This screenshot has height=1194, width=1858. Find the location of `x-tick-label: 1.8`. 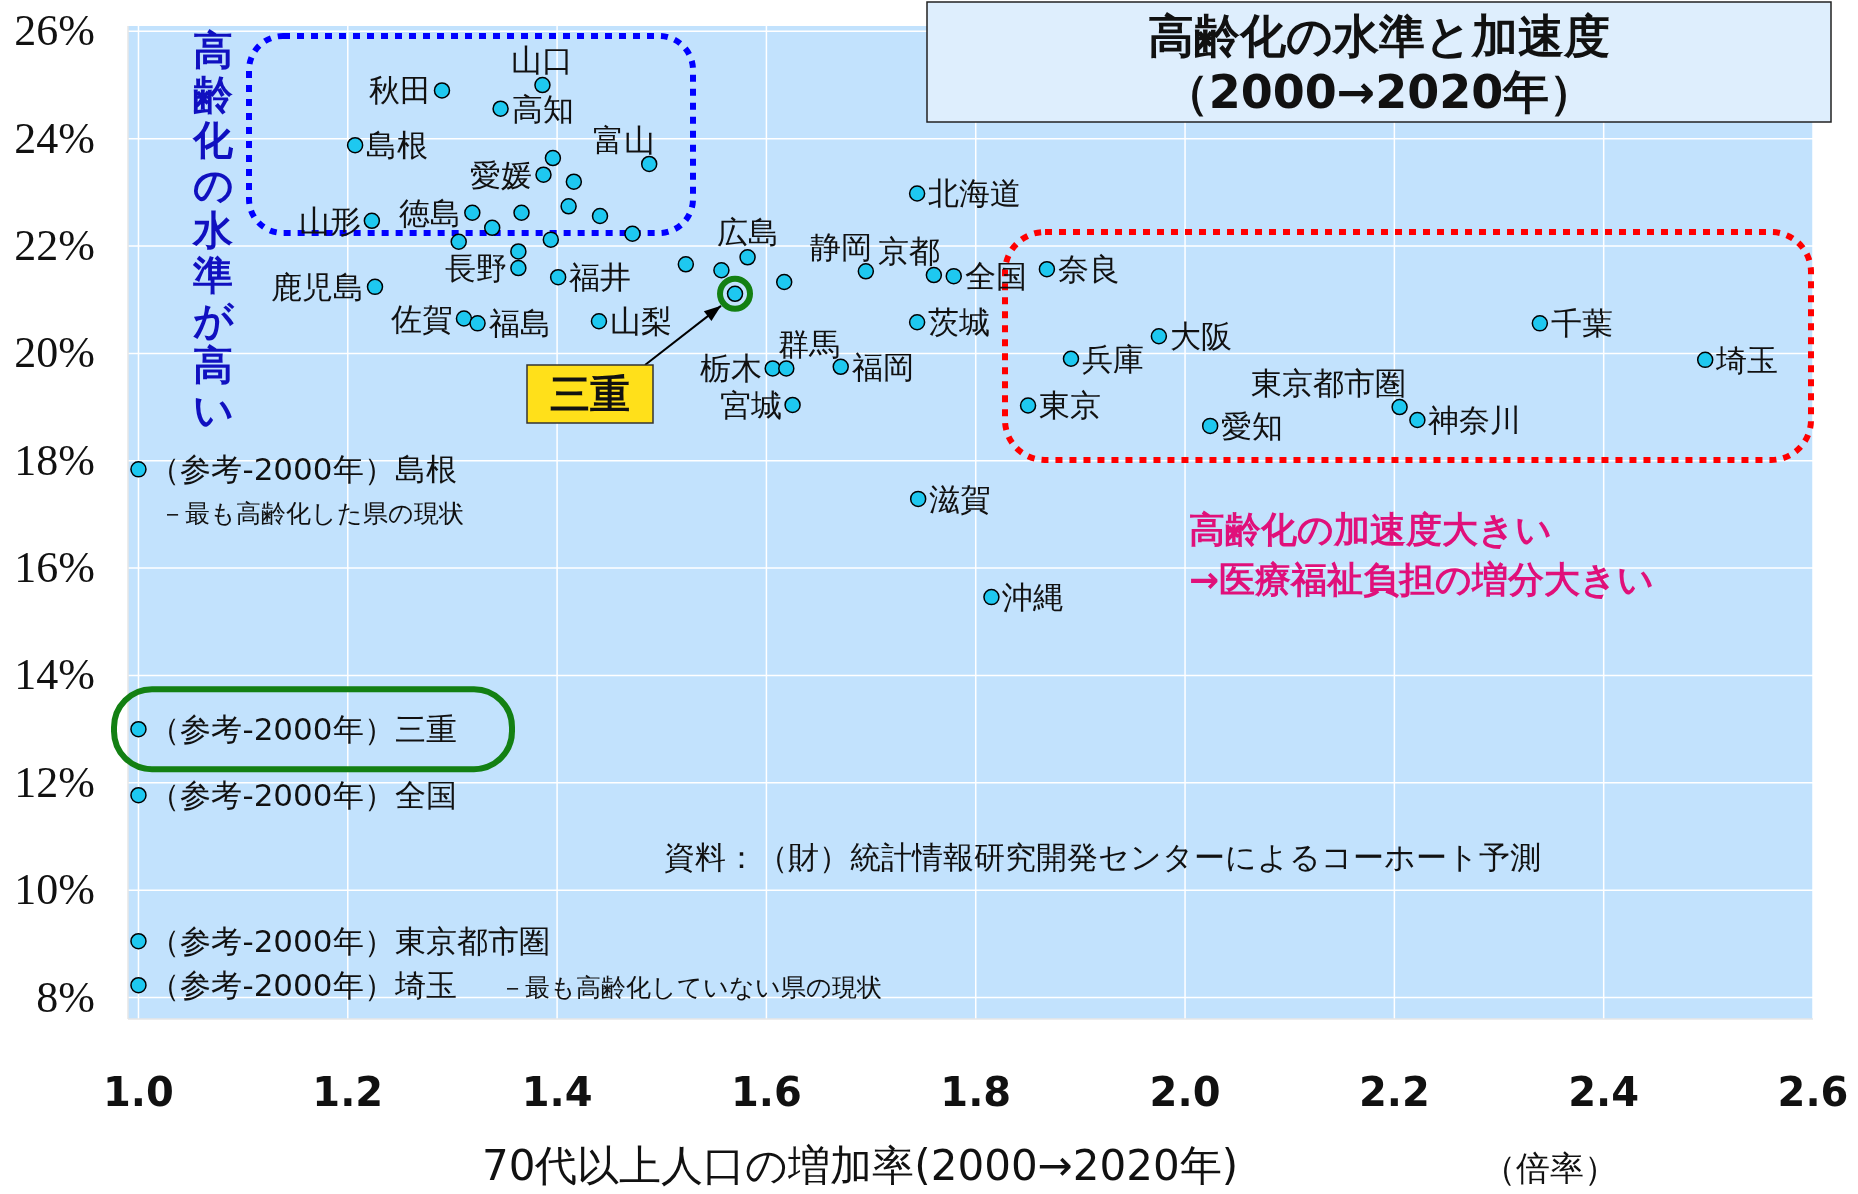

x-tick-label: 1.8 is located at coordinates (976, 1092).